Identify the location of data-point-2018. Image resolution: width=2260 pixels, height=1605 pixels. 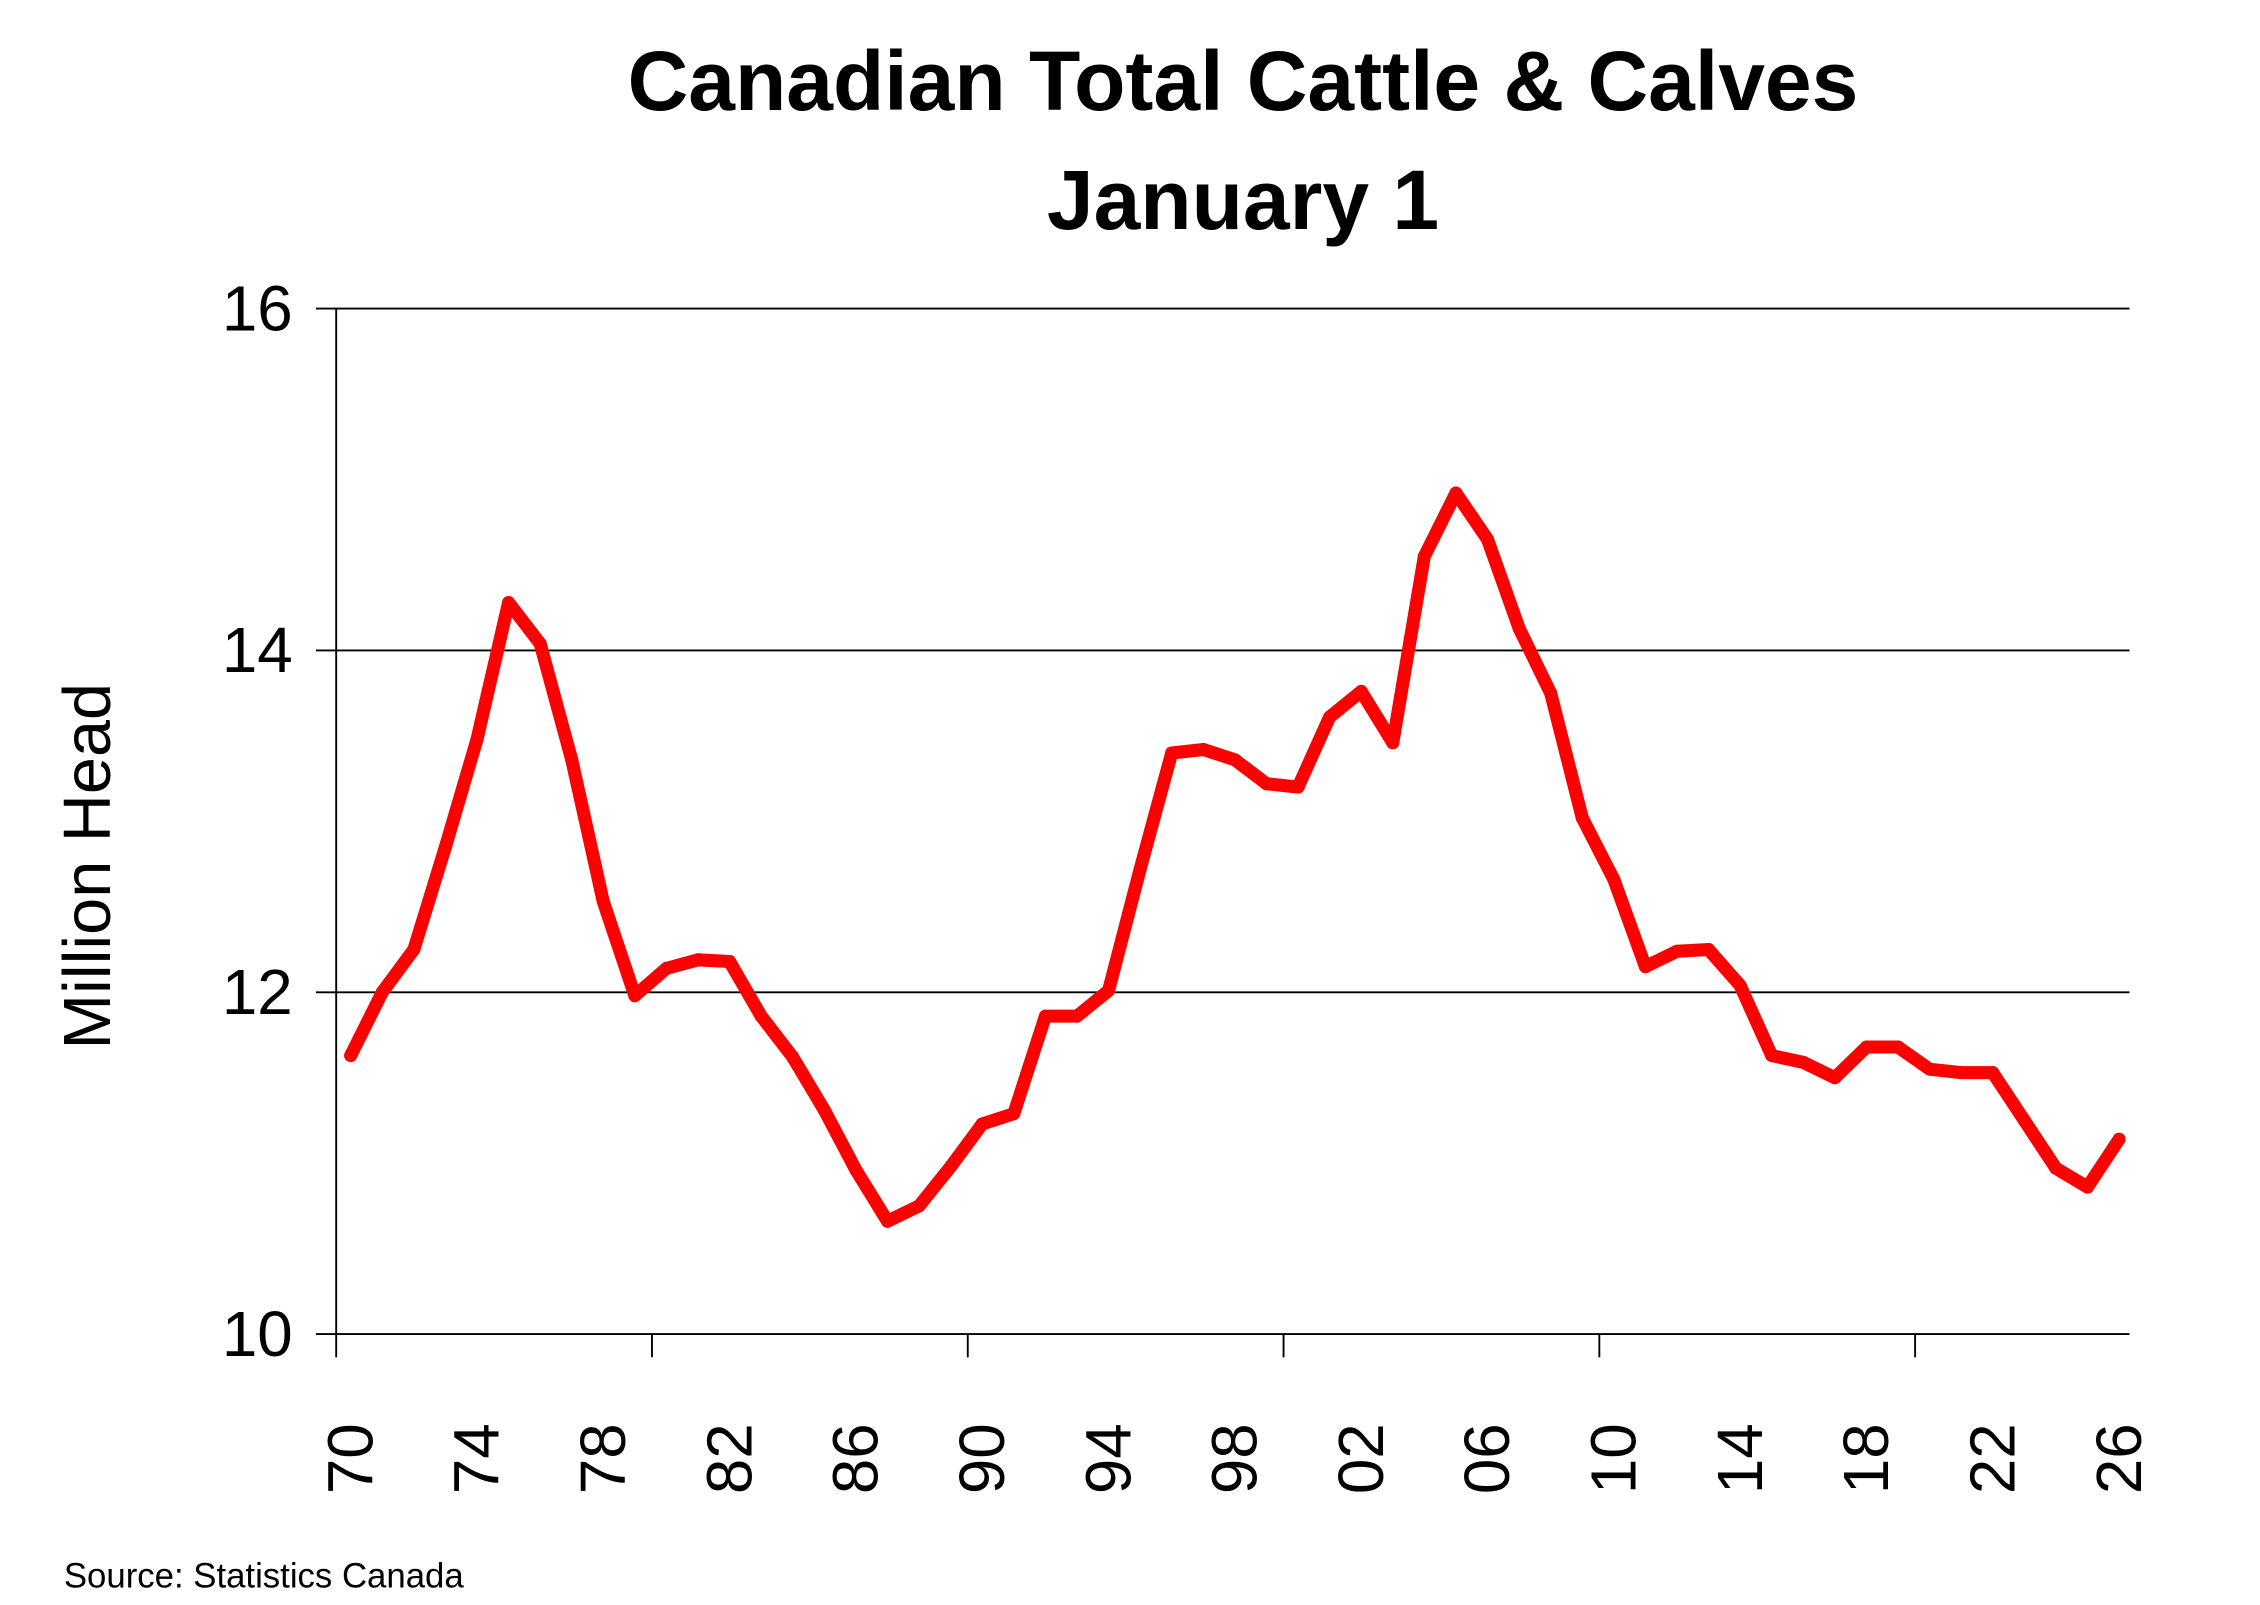
(1866, 1047).